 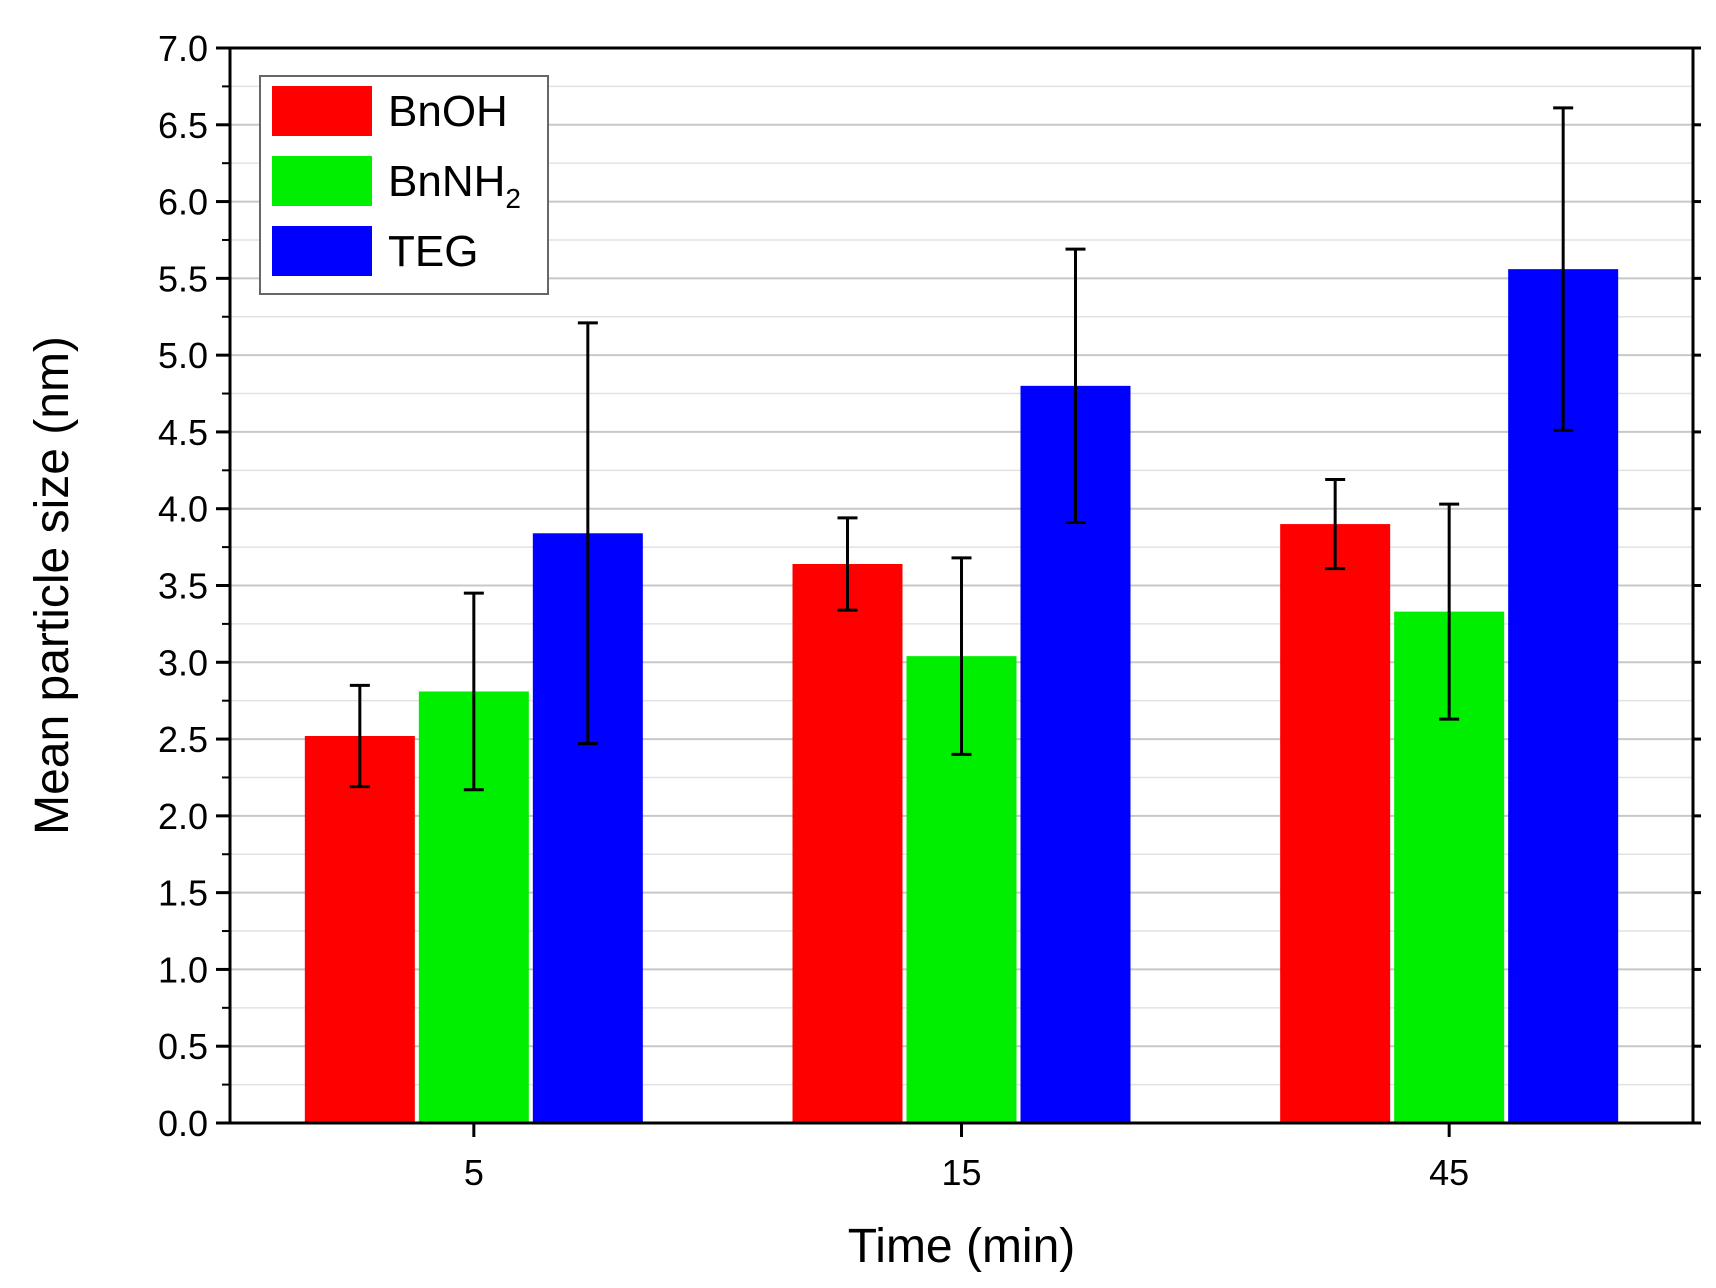 I want to click on legend-label-teg: TEG, so click(x=433, y=251).